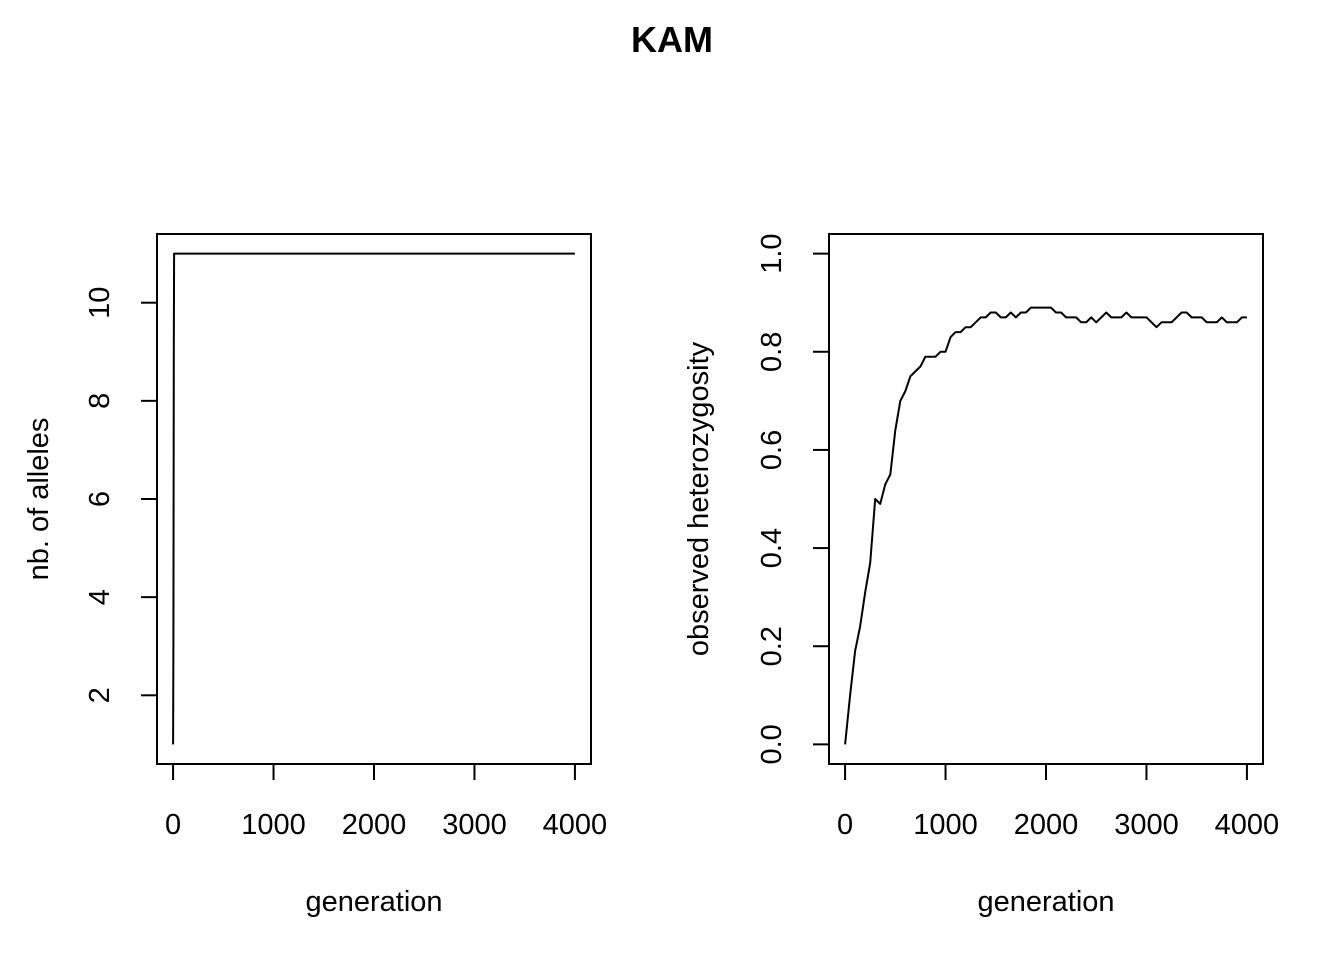  Describe the element at coordinates (772, 646) in the screenshot. I see `y-tick-label: 0.2` at that location.